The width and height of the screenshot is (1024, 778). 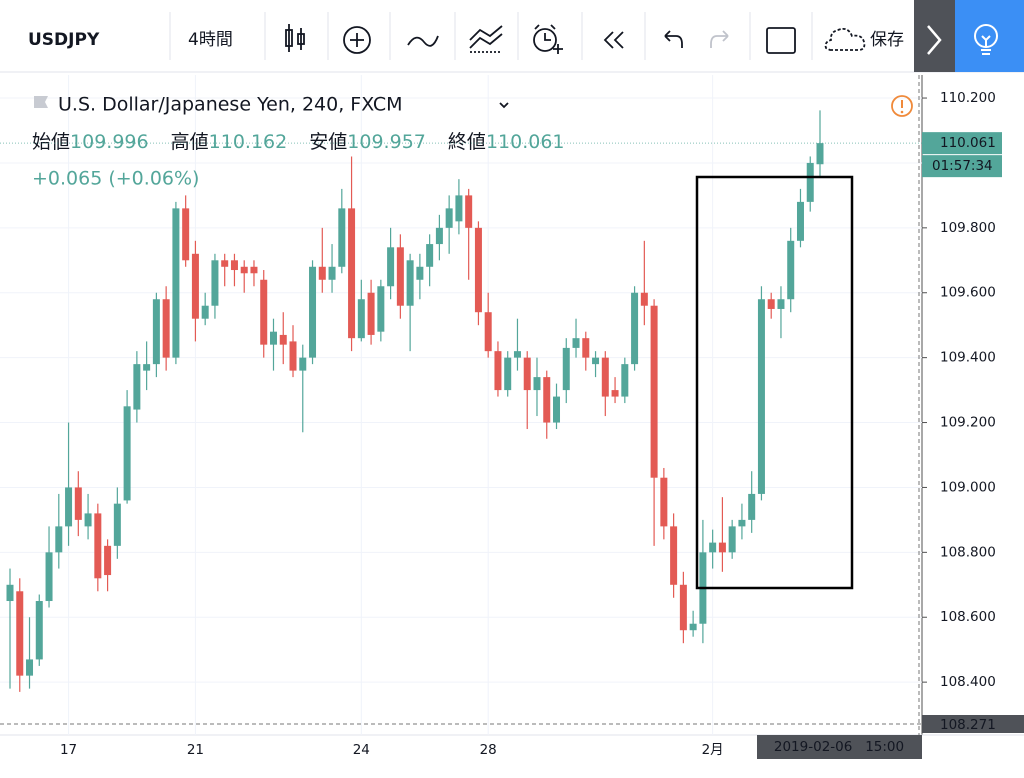 I want to click on last-price-label: 110.061, so click(x=968, y=143).